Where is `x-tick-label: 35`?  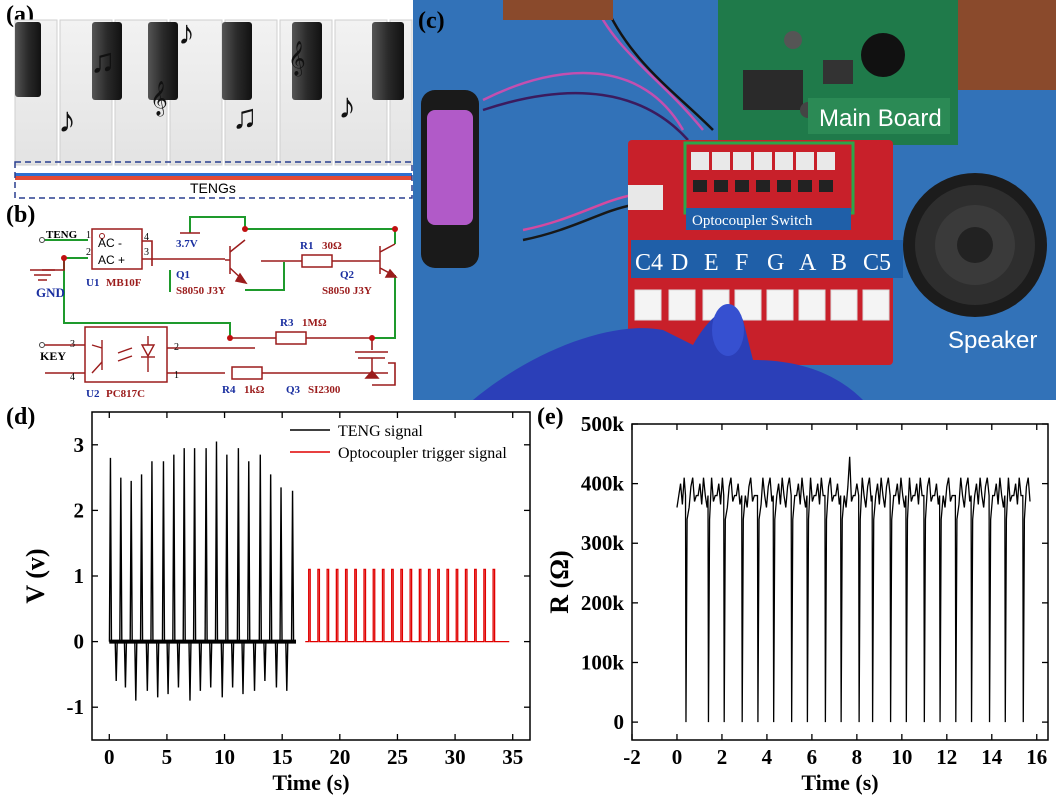
x-tick-label: 35 is located at coordinates (512, 757).